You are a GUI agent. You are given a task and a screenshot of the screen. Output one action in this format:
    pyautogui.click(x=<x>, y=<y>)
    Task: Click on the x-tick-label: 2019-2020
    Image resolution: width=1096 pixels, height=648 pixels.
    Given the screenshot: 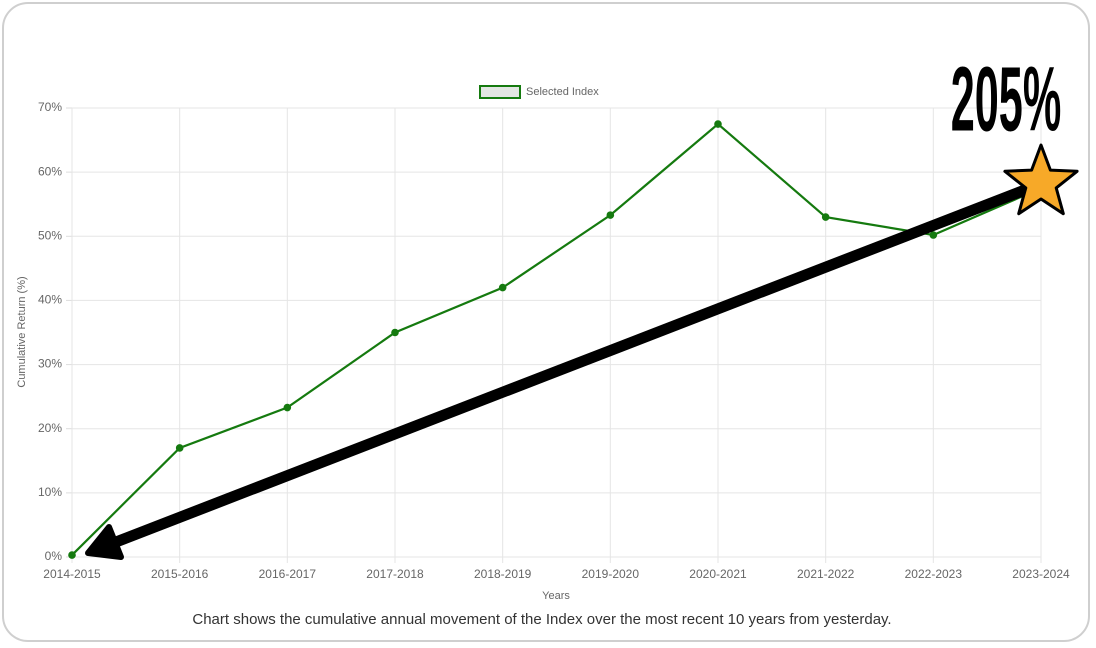 What is the action you would take?
    pyautogui.click(x=611, y=574)
    